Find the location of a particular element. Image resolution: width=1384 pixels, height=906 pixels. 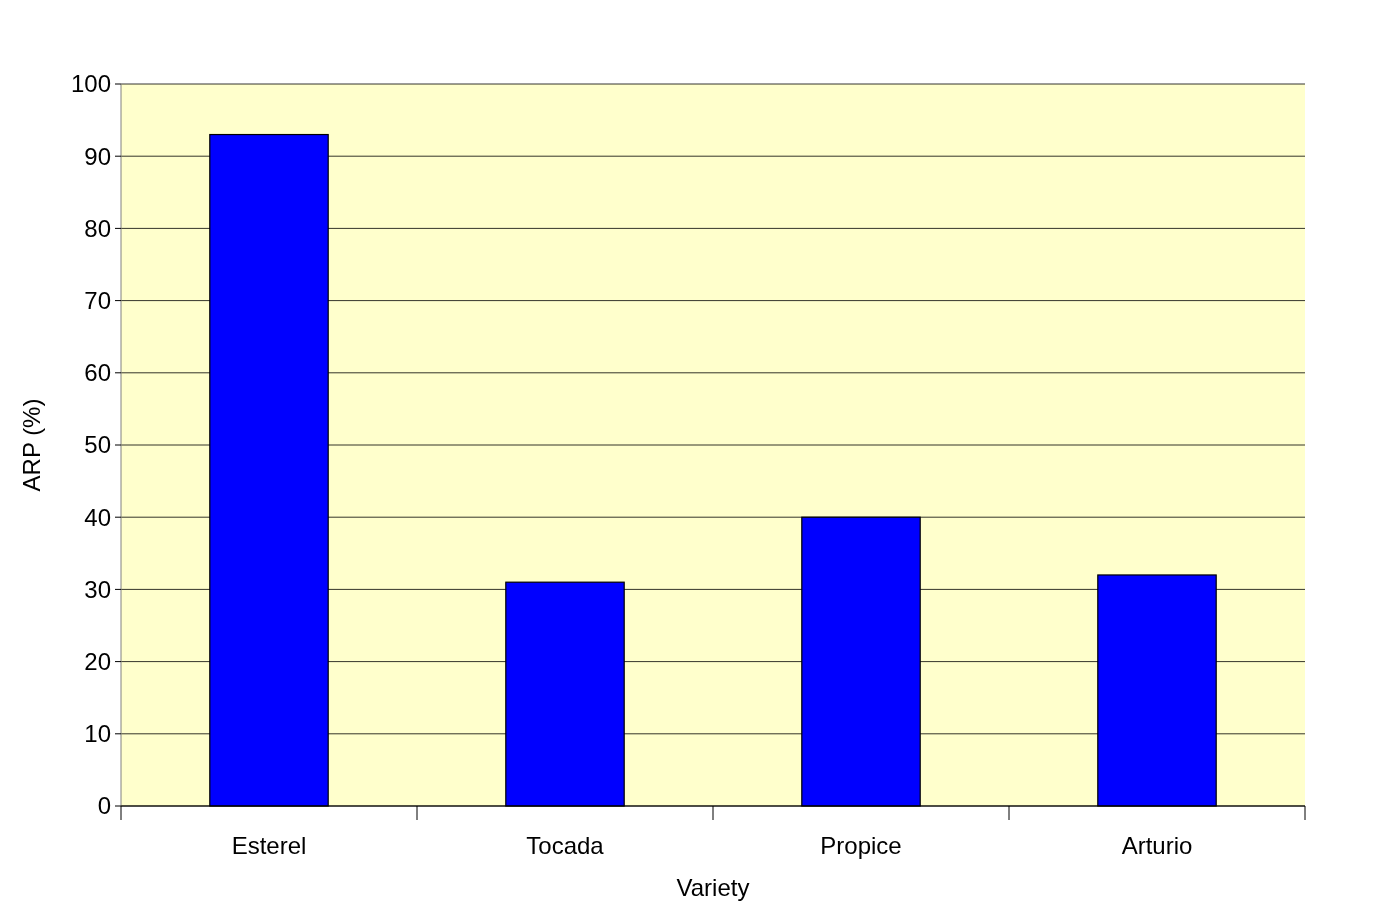

y-tick-label: 20 is located at coordinates (97, 661).